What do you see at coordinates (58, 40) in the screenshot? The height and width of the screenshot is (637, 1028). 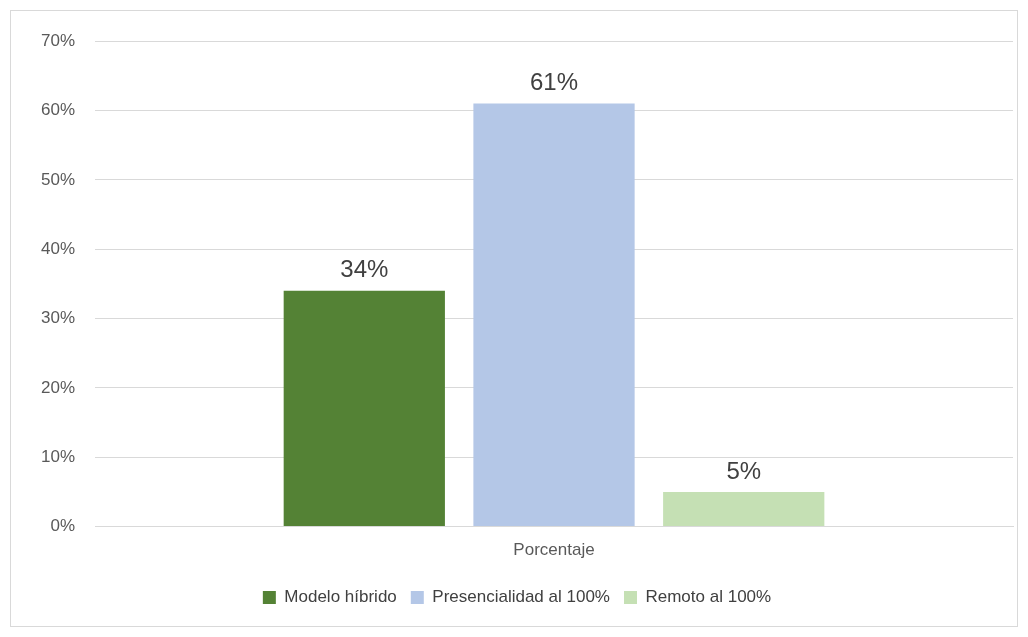 I see `y-tick-label: 70%` at bounding box center [58, 40].